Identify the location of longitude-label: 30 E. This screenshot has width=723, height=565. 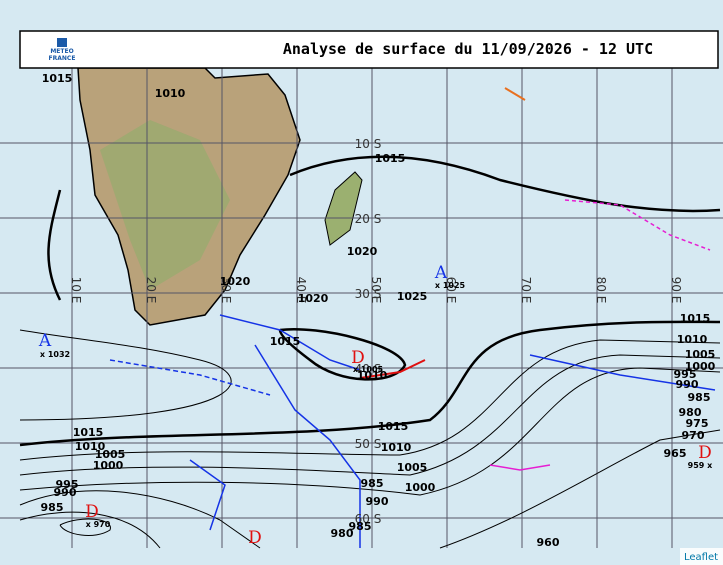
(226, 290).